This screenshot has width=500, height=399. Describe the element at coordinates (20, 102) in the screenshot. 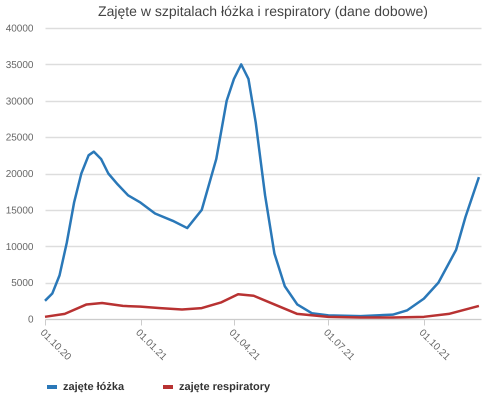

I see `y-tick-label: 30000` at that location.